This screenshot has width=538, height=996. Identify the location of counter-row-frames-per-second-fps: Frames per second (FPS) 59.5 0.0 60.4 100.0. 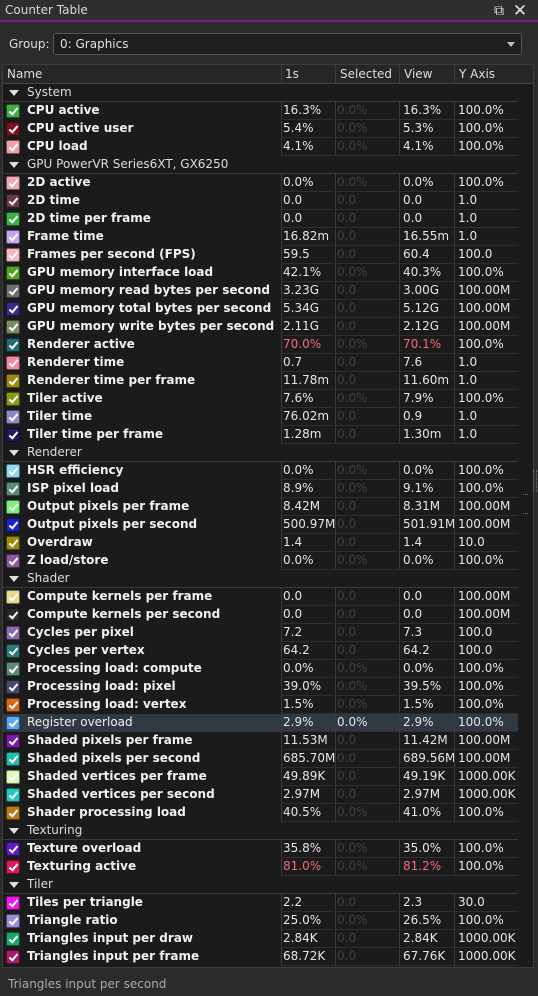
(260, 255).